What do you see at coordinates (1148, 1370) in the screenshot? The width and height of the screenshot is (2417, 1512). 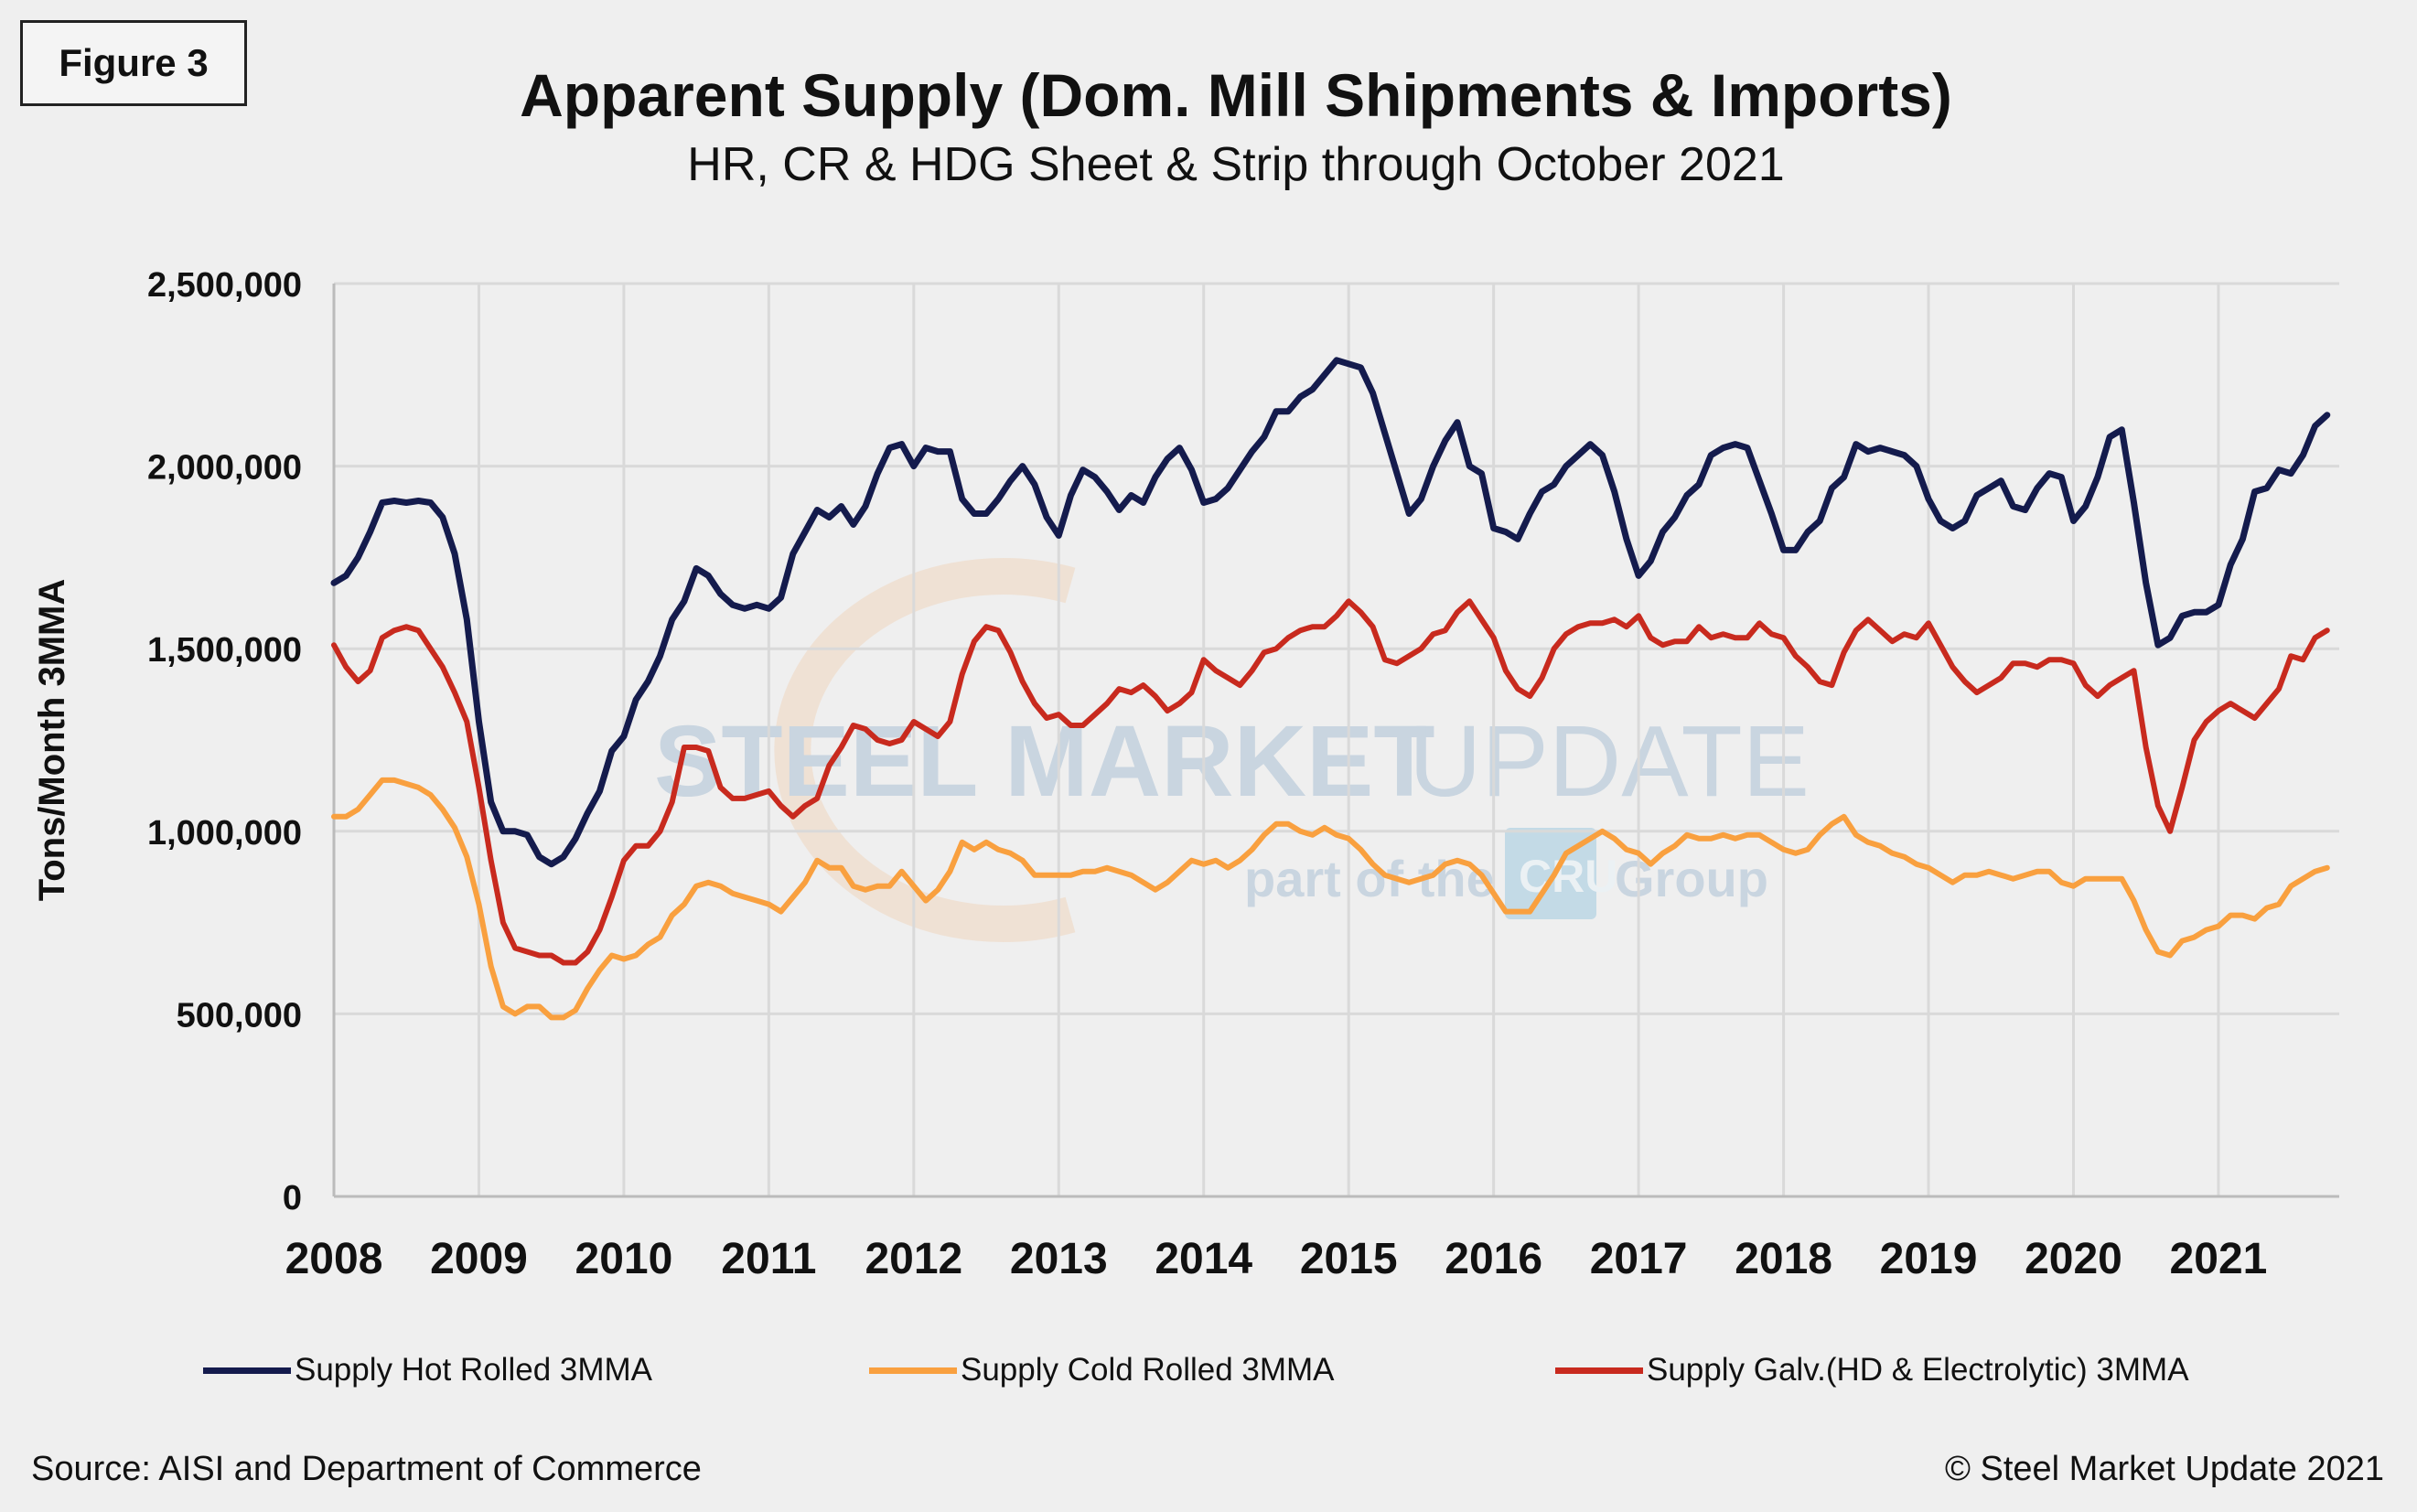 I see `legend-label: Supply Cold Rolled 3MMA` at bounding box center [1148, 1370].